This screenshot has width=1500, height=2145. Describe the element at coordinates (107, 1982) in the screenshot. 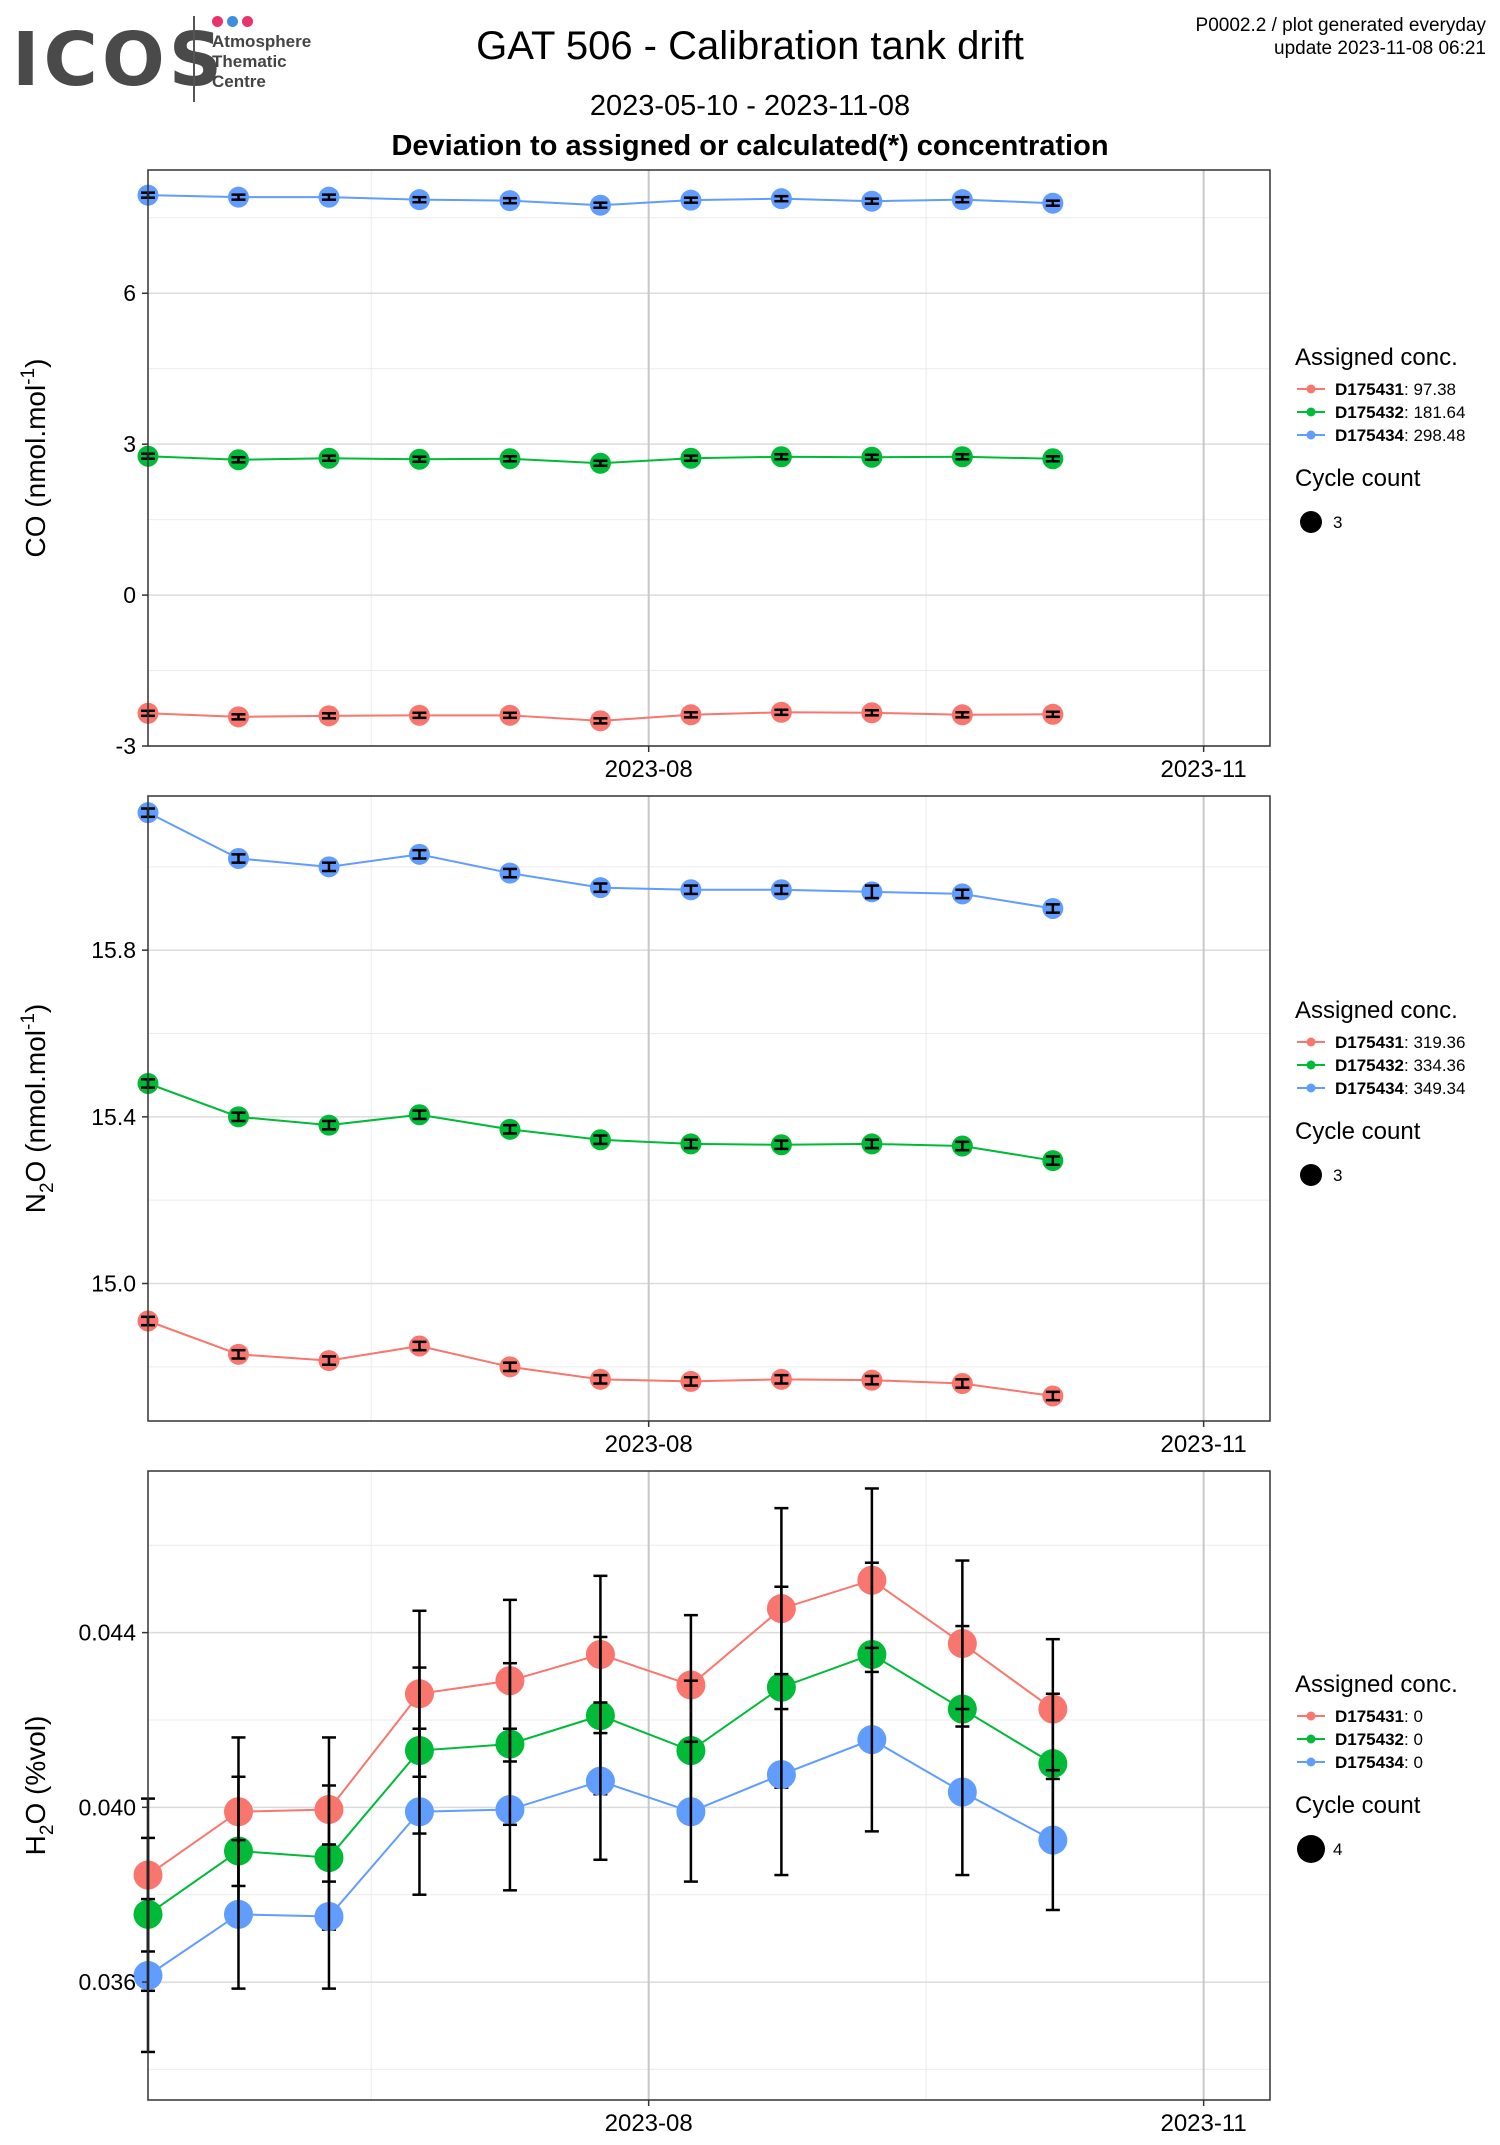

I see `y-tick-label: 0.036` at that location.